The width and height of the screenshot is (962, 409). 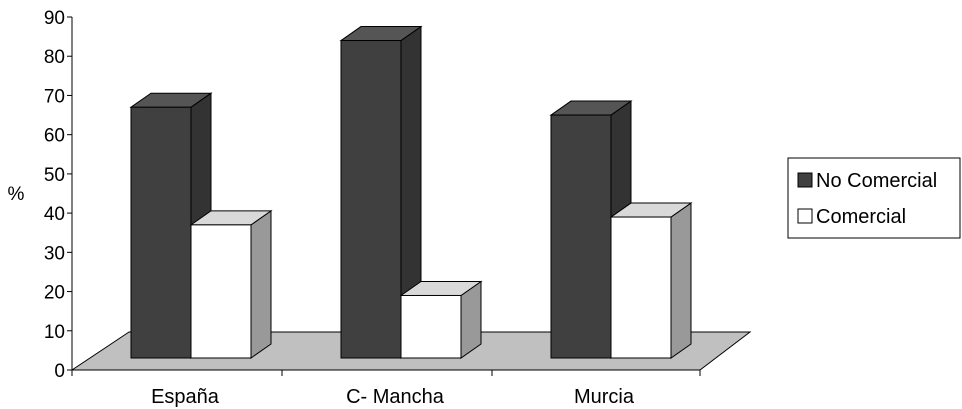 What do you see at coordinates (861, 217) in the screenshot?
I see `legend-label-comercial: Comercial` at bounding box center [861, 217].